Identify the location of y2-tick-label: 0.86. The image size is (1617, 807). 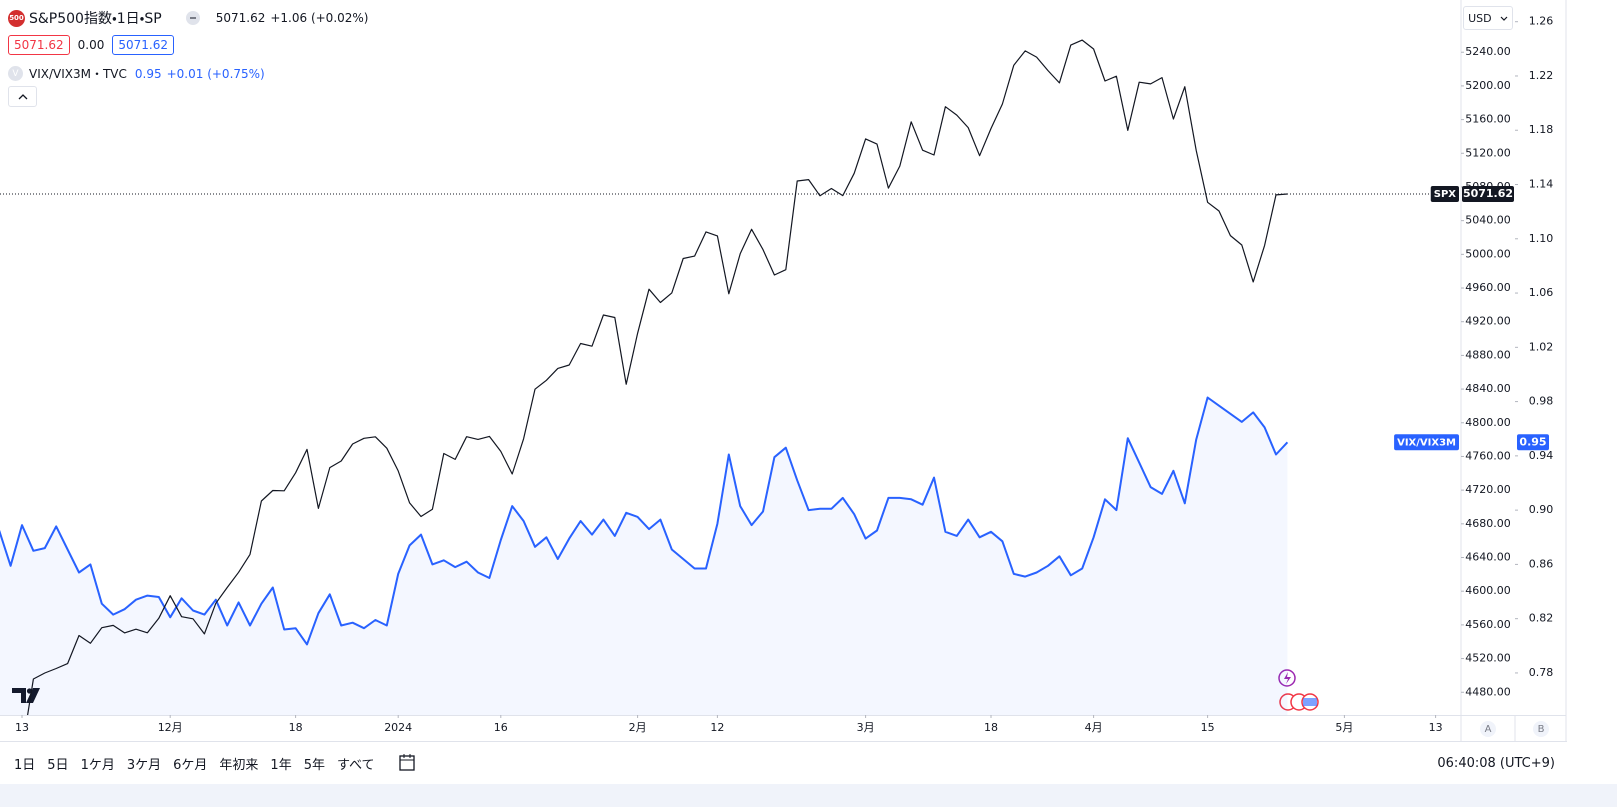
(1541, 563).